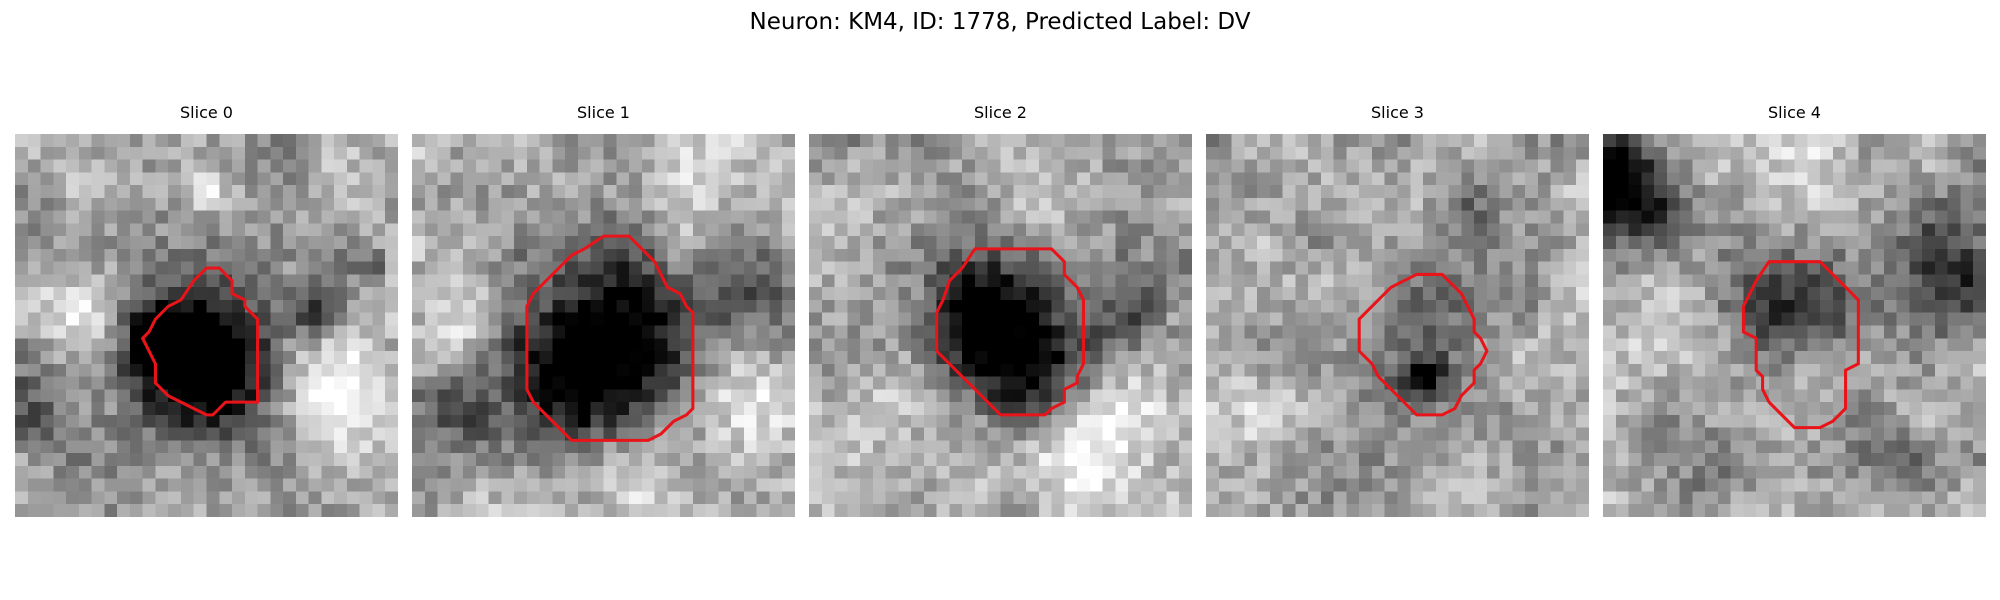 The image size is (2000, 600). I want to click on slice-panel-0: Slice 0, so click(206, 310).